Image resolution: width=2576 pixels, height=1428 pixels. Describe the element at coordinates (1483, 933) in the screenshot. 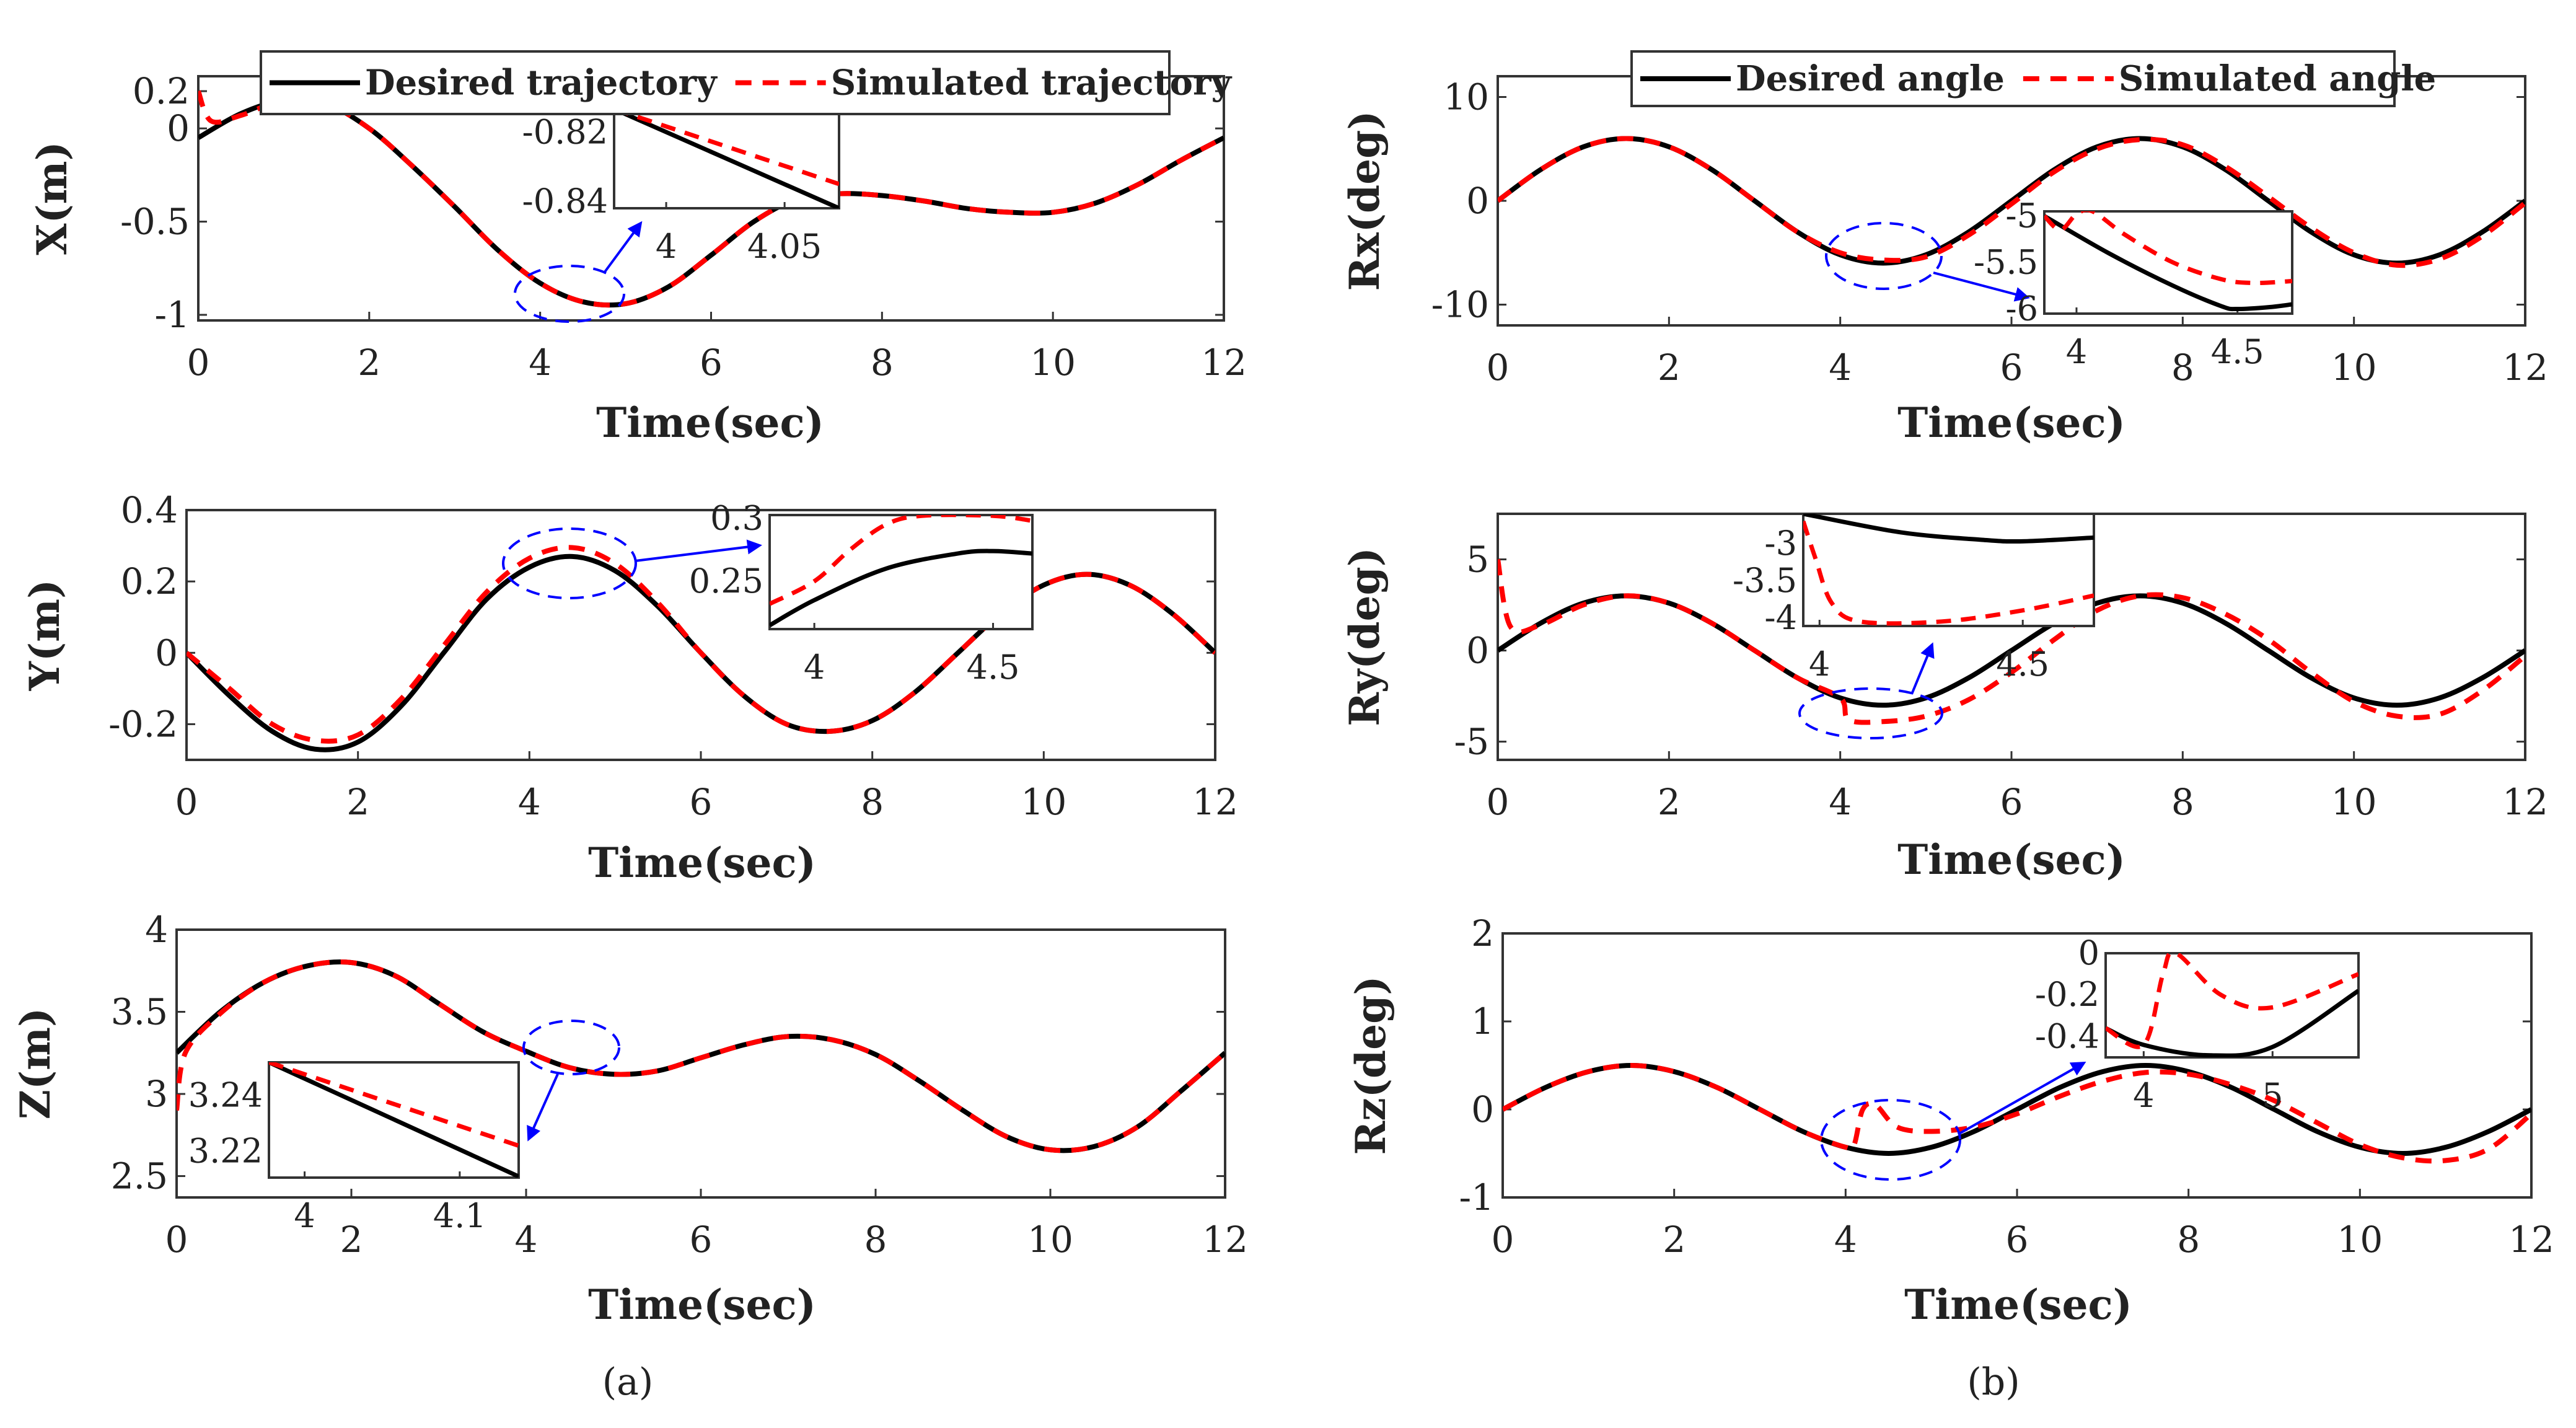

I see `y-tick-label: 2` at that location.